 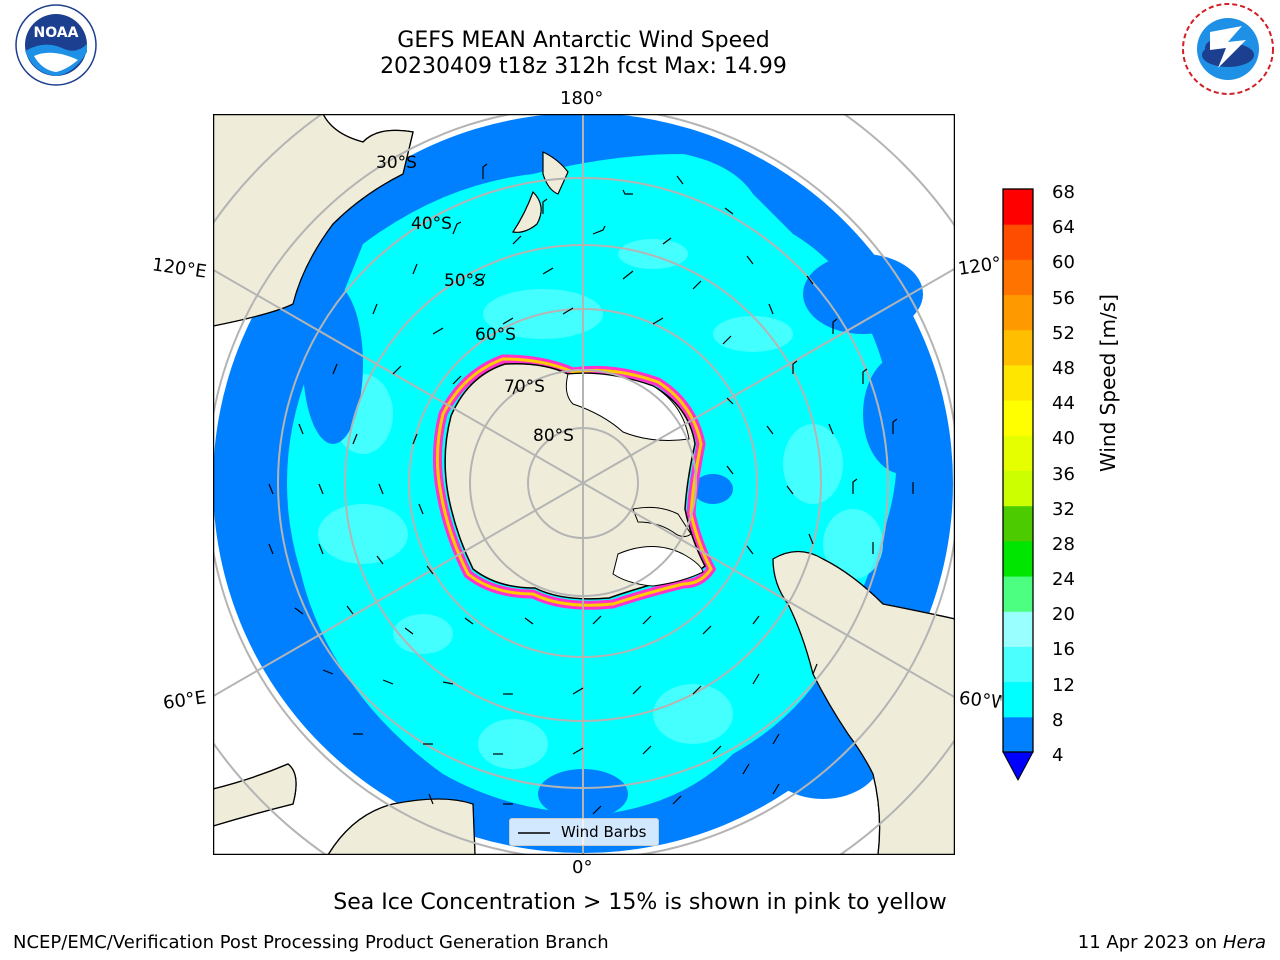 I want to click on footer-date: 11 Apr 2023 on Hera, so click(x=1172, y=942).